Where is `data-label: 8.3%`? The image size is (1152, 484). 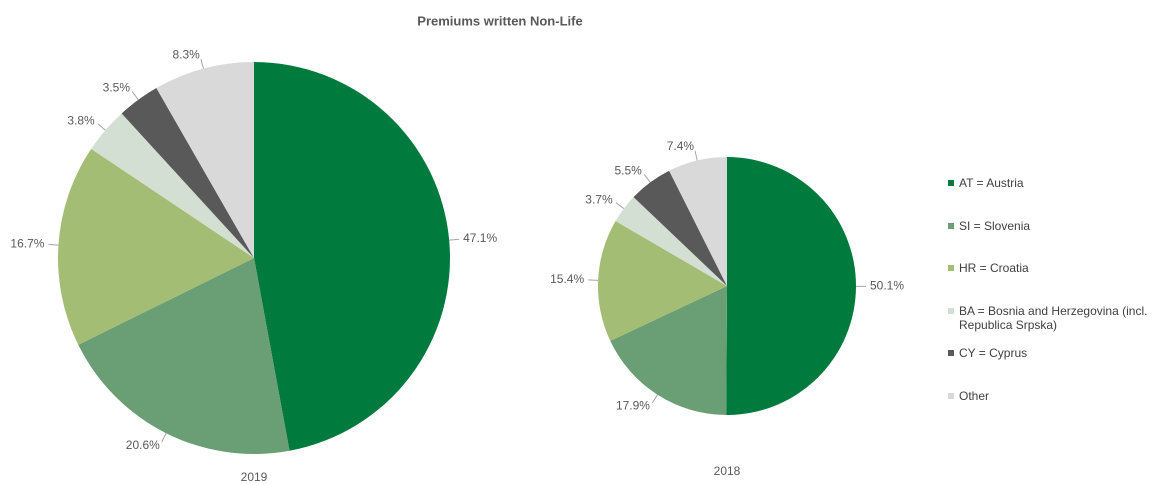 data-label: 8.3% is located at coordinates (187, 54).